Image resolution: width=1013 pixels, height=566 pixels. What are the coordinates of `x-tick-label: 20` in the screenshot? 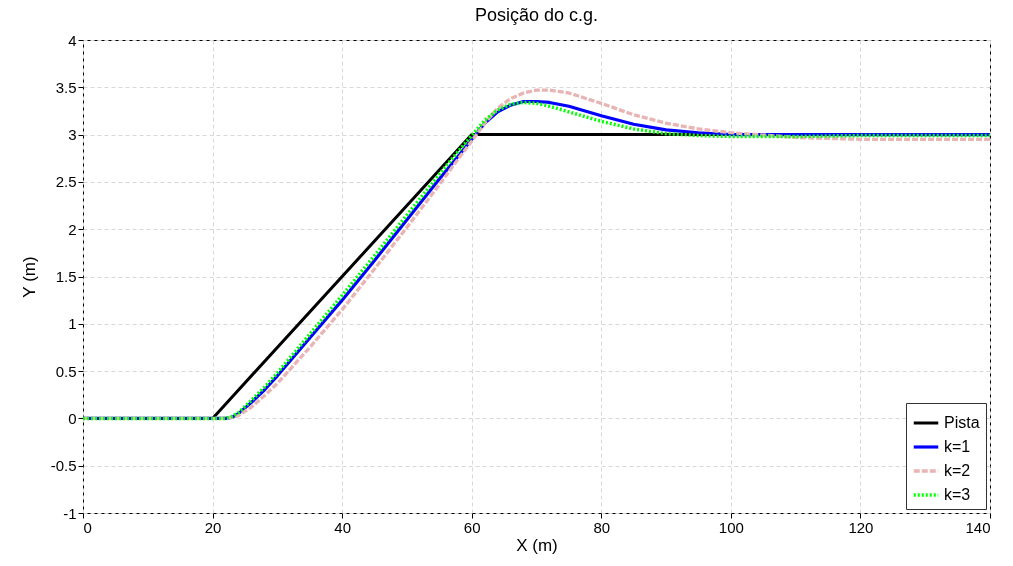 It's located at (213, 527).